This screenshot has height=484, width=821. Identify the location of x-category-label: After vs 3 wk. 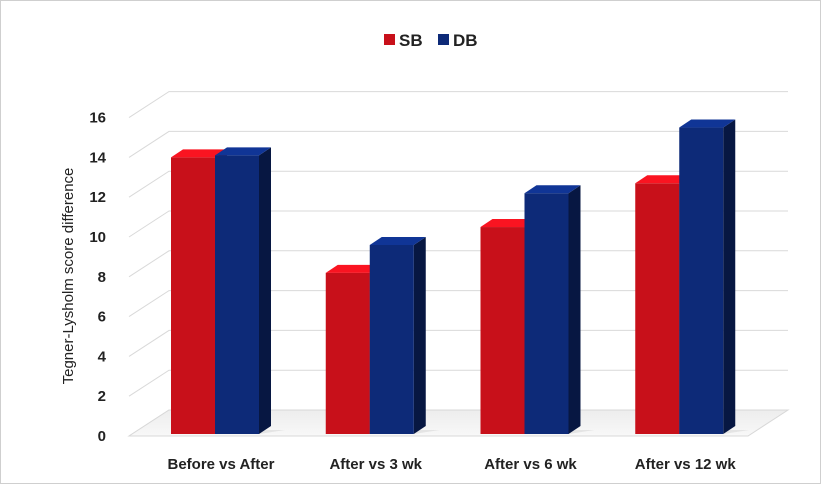
(375, 464).